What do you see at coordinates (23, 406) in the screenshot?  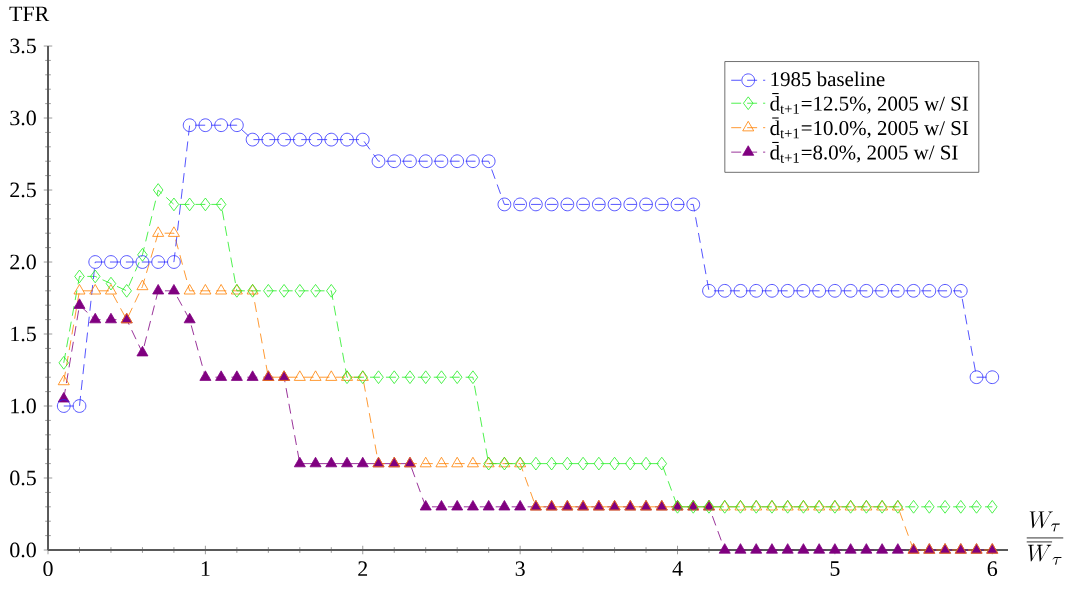 I see `y-tick-label: 1.0` at bounding box center [23, 406].